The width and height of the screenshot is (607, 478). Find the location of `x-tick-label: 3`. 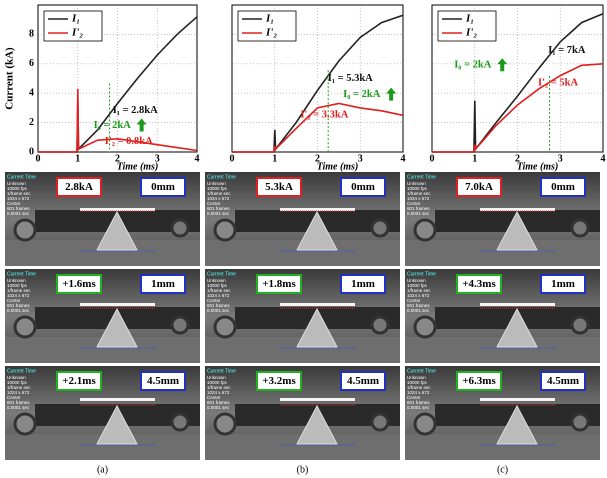

x-tick-label: 3 is located at coordinates (157, 158).